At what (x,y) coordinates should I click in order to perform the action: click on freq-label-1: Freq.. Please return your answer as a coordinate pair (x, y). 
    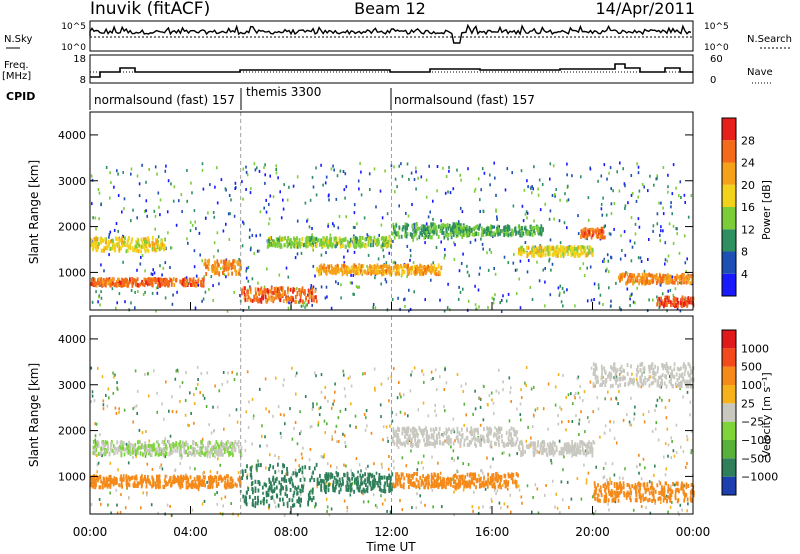
    Looking at the image, I should click on (16, 65).